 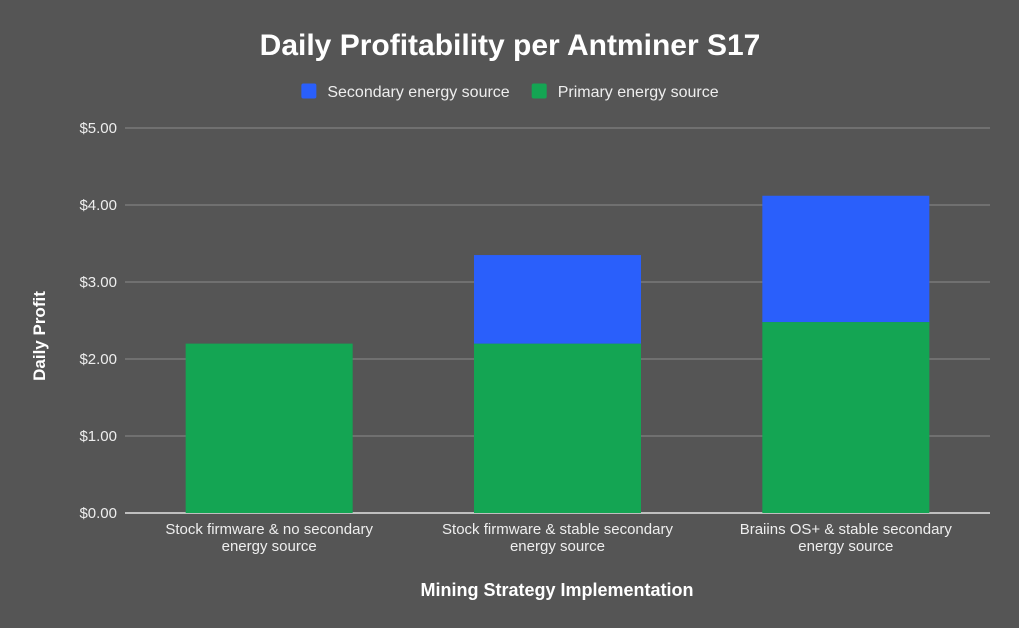 What do you see at coordinates (98, 436) in the screenshot?
I see `y-tick-label: $1.00` at bounding box center [98, 436].